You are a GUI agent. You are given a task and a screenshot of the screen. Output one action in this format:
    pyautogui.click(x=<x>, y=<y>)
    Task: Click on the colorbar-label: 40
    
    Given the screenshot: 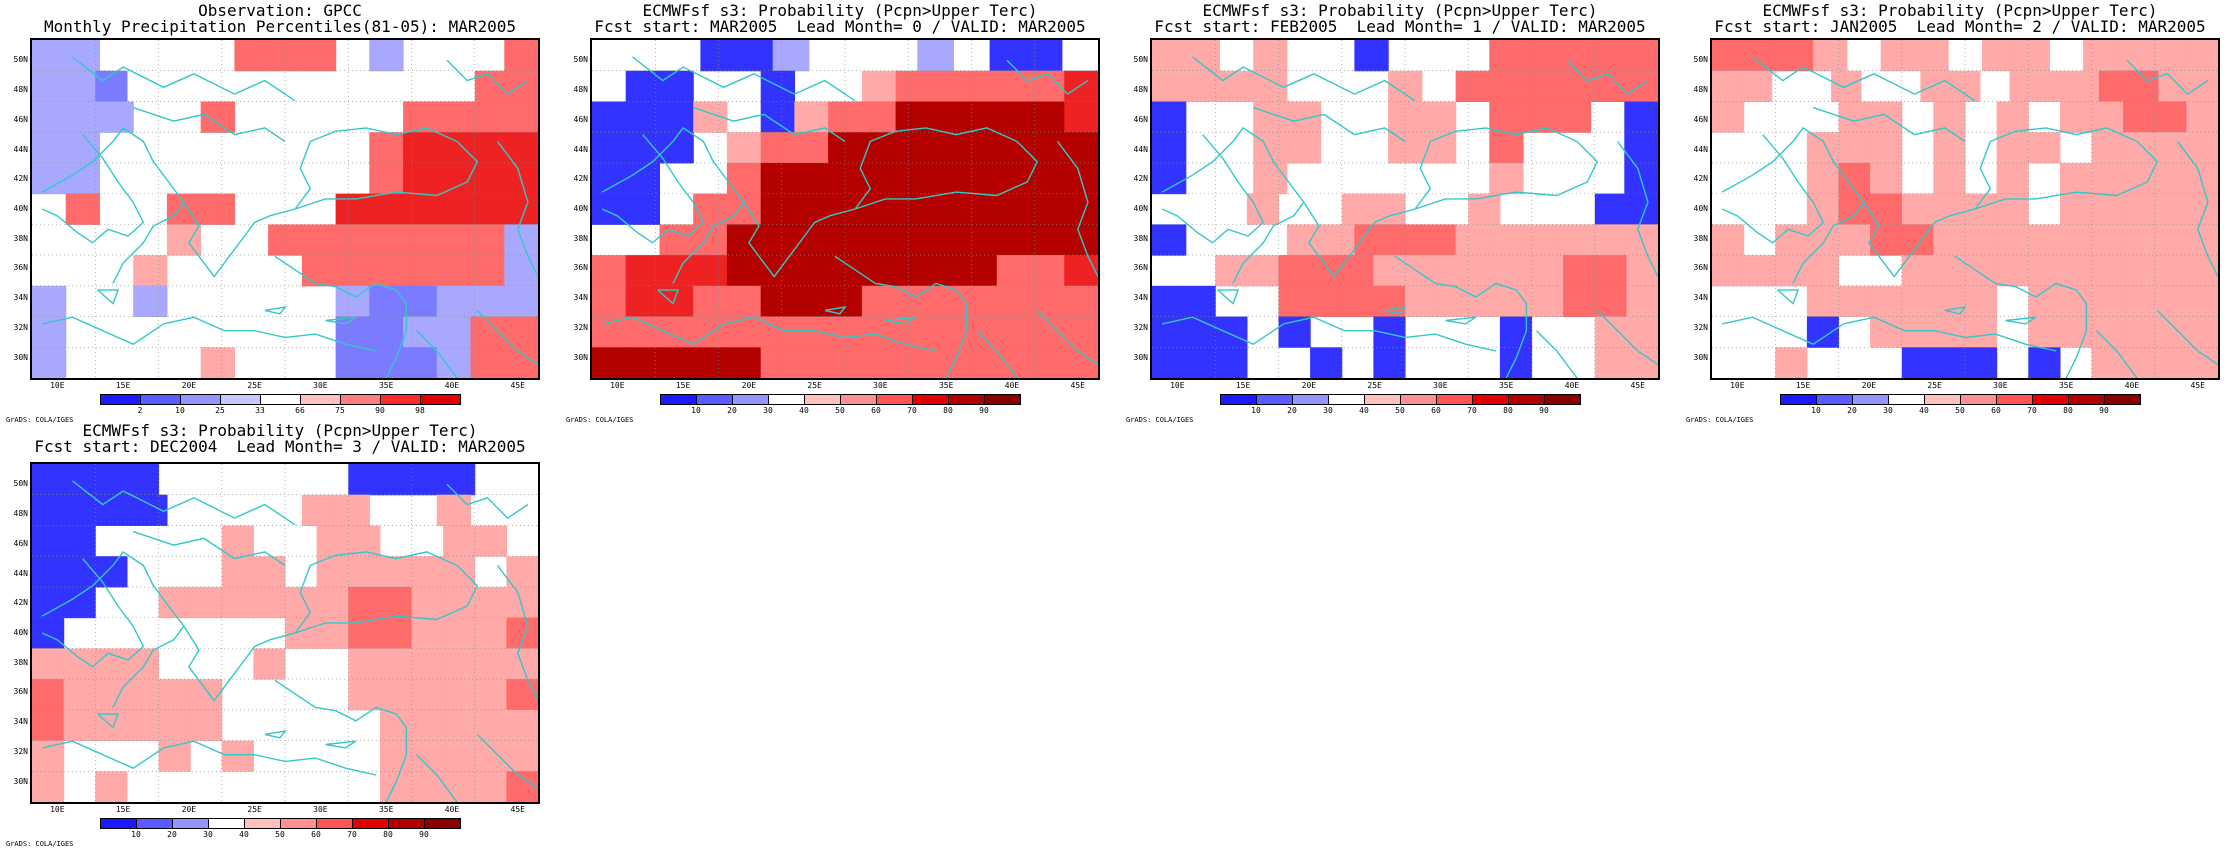 What is the action you would take?
    pyautogui.click(x=1364, y=410)
    